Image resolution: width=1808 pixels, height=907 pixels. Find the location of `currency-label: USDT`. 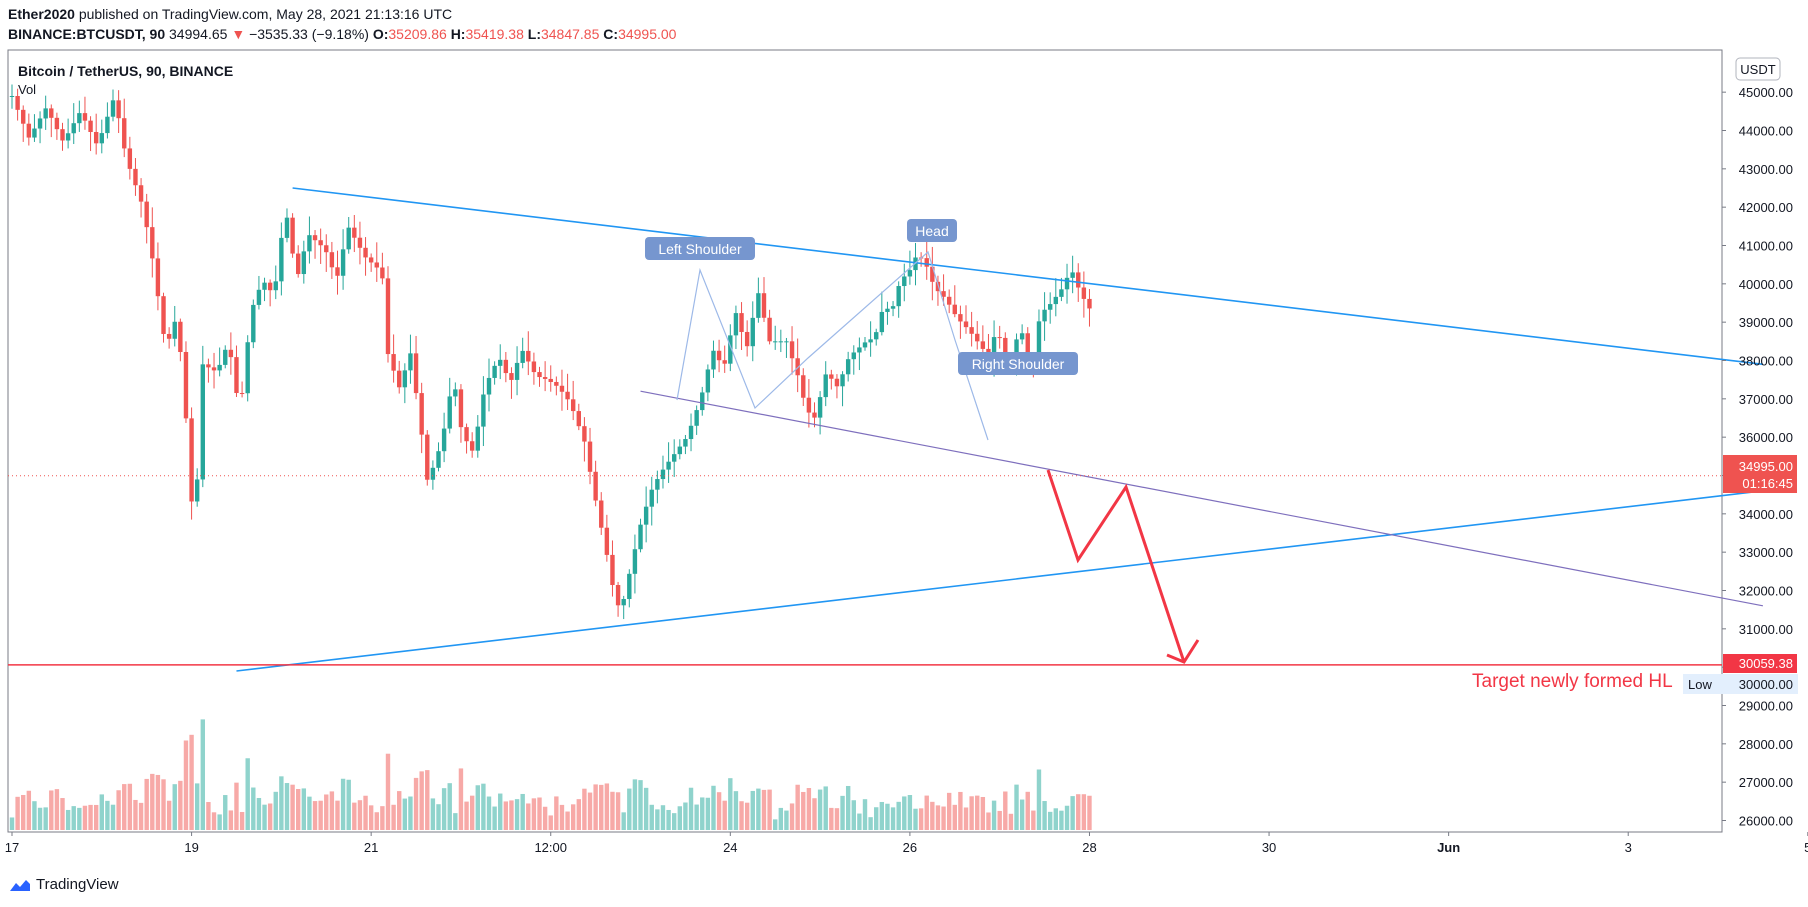

currency-label: USDT is located at coordinates (1757, 69).